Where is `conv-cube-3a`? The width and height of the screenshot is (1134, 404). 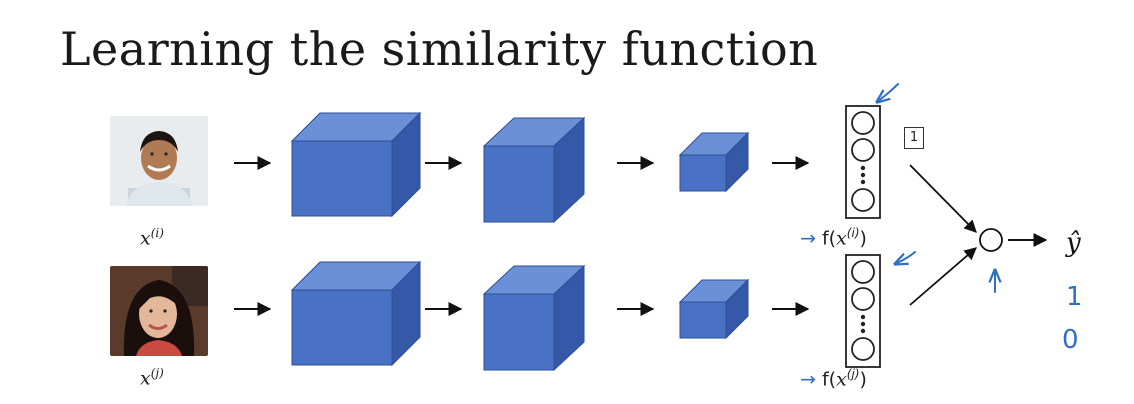
conv-cube-3a is located at coordinates (714, 162).